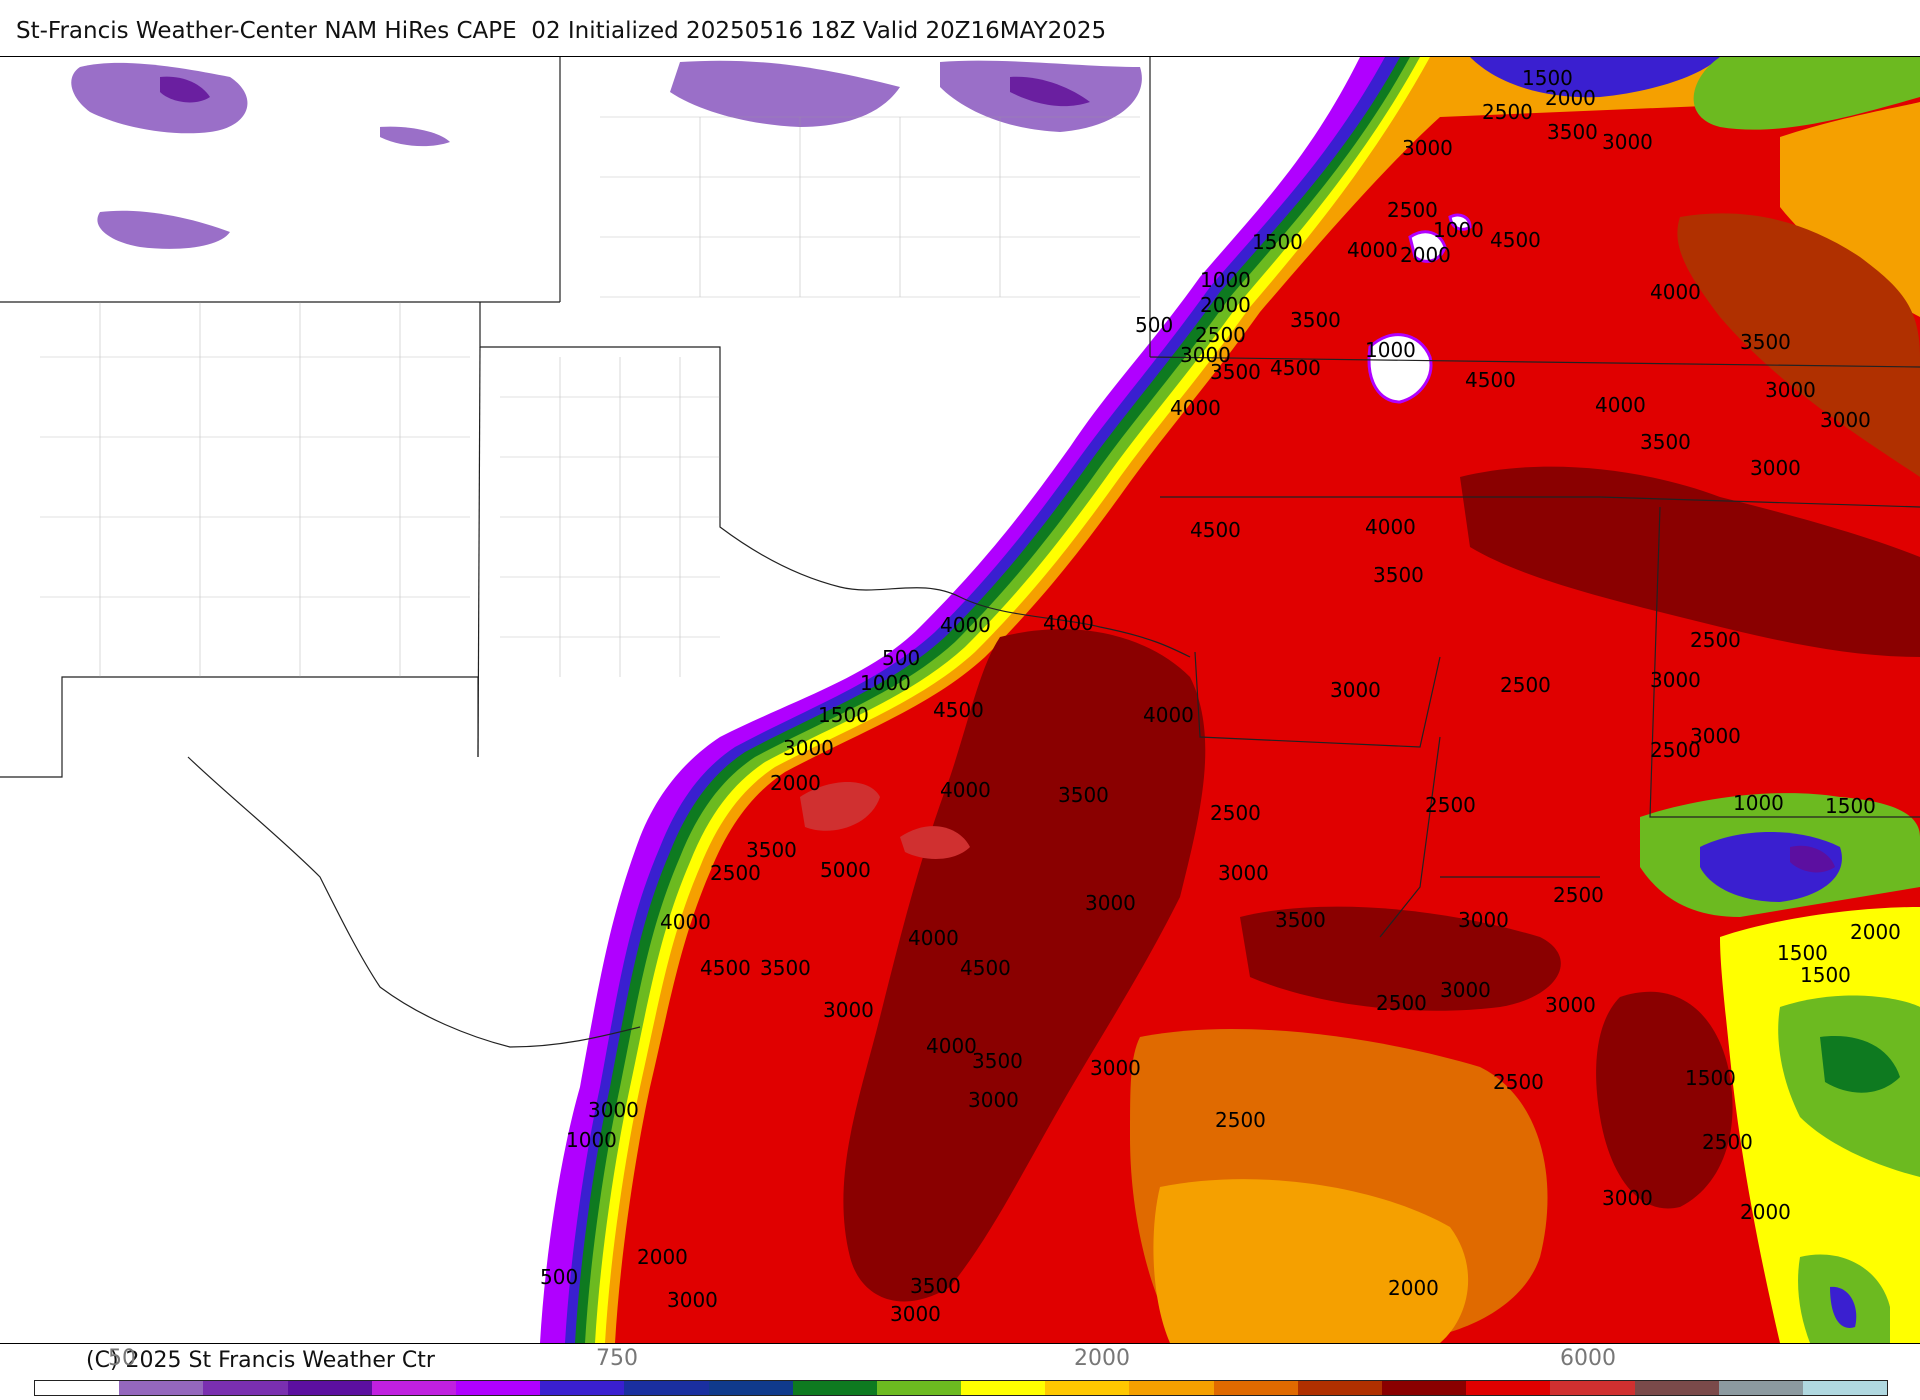 The image size is (1920, 1400). What do you see at coordinates (606, 154) in the screenshot?
I see `low-cape-patches` at bounding box center [606, 154].